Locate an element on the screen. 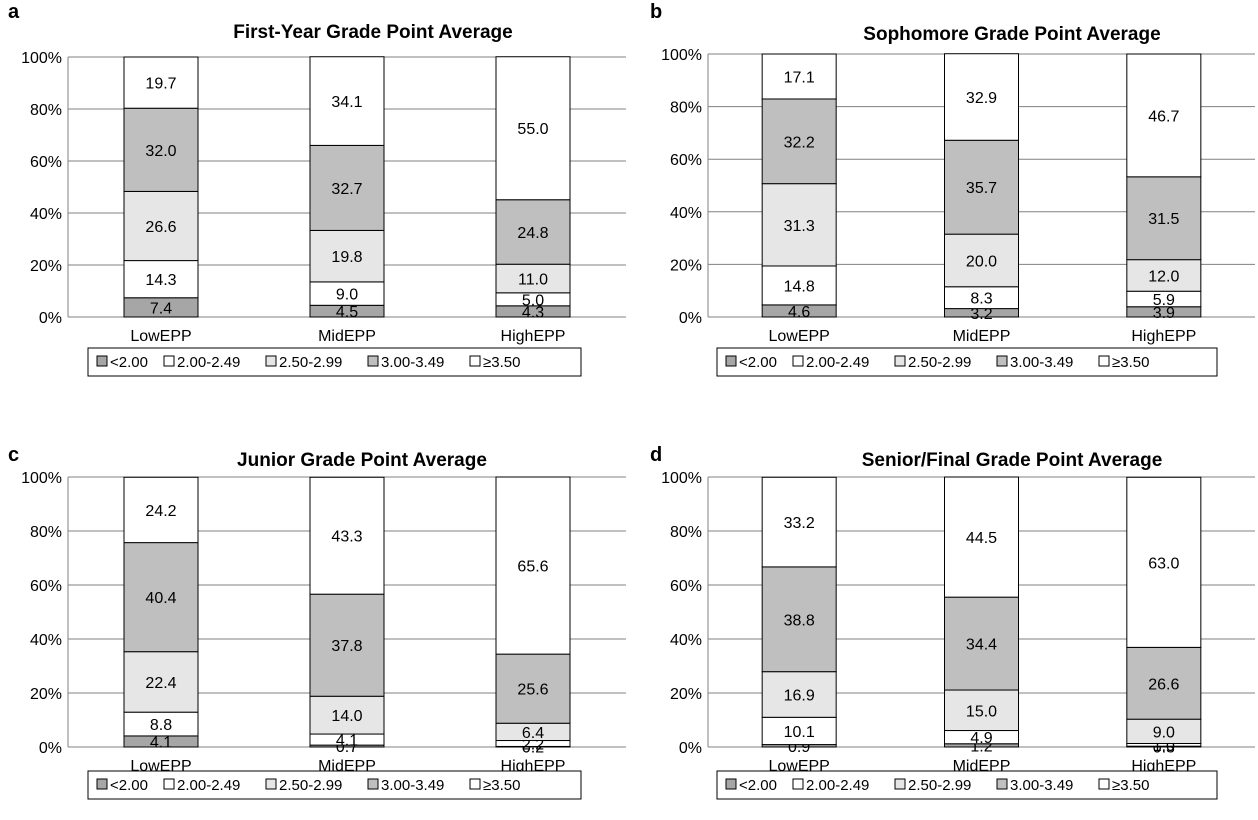  data-label: 4.3 is located at coordinates (533, 312).